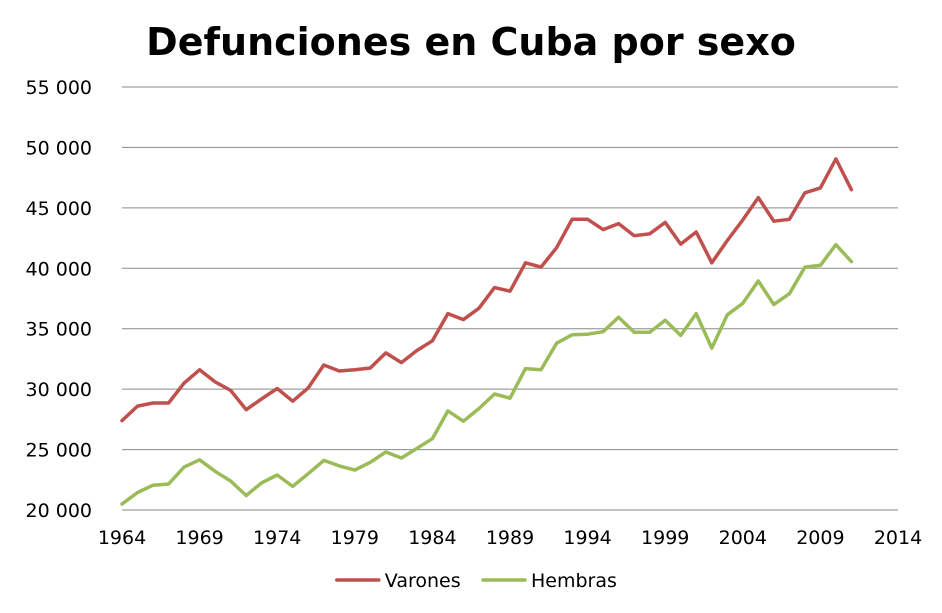 The height and width of the screenshot is (613, 942). Describe the element at coordinates (423, 581) in the screenshot. I see `legend-label-varones: Varones` at that location.